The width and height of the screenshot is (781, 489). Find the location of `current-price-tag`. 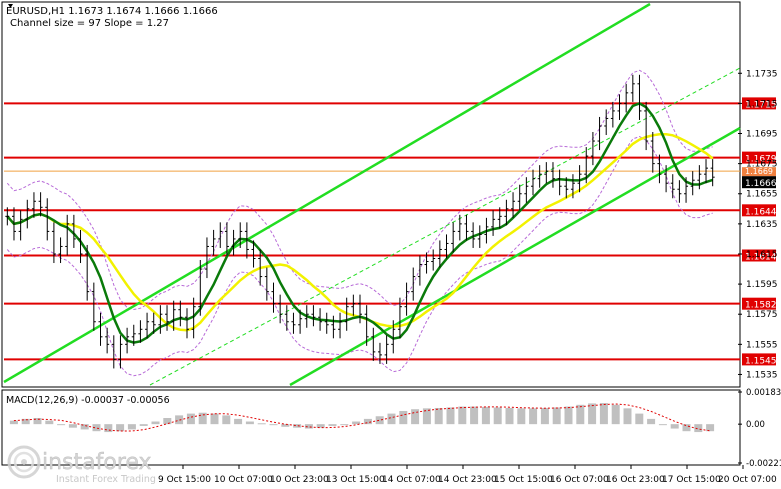

current-price-tag is located at coordinates (759, 182).